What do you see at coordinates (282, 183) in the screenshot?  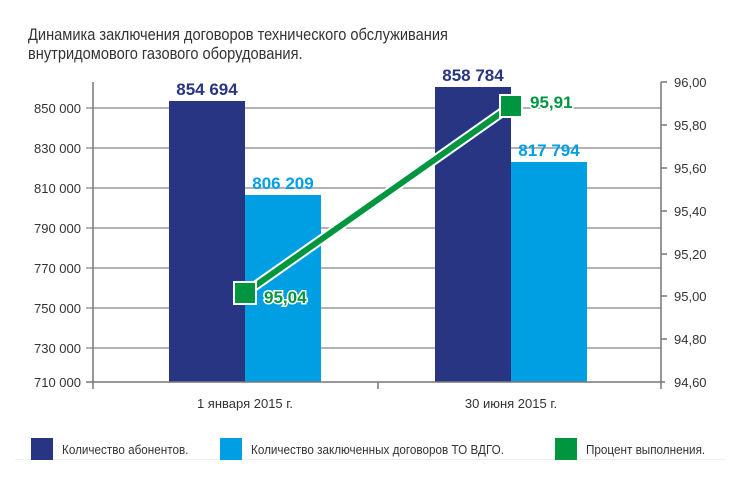 I see `value-label-contracts-jan: 806 209` at bounding box center [282, 183].